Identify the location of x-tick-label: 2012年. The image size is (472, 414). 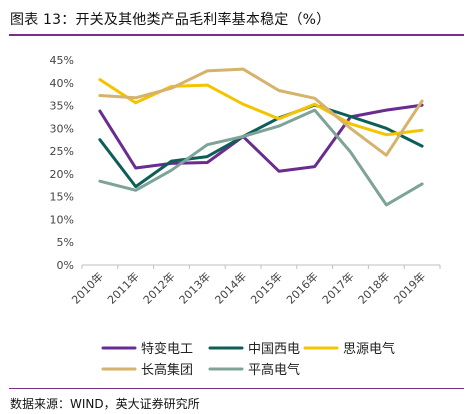
(158, 287).